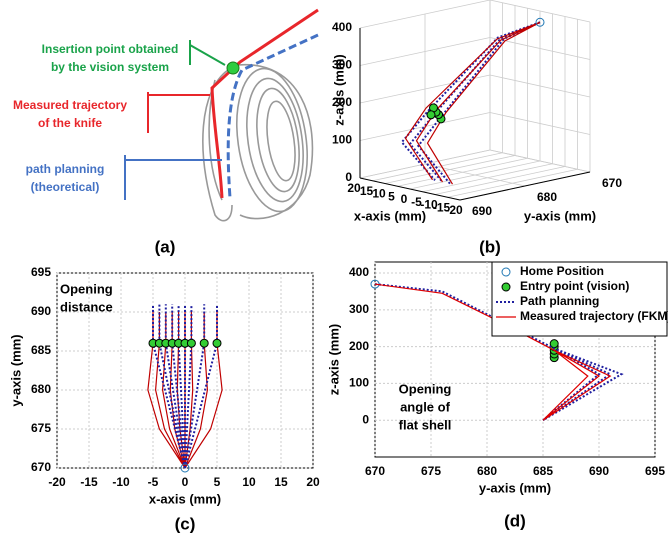 The image size is (668, 536). What do you see at coordinates (431, 471) in the screenshot?
I see `x-tick-label: 675` at bounding box center [431, 471].